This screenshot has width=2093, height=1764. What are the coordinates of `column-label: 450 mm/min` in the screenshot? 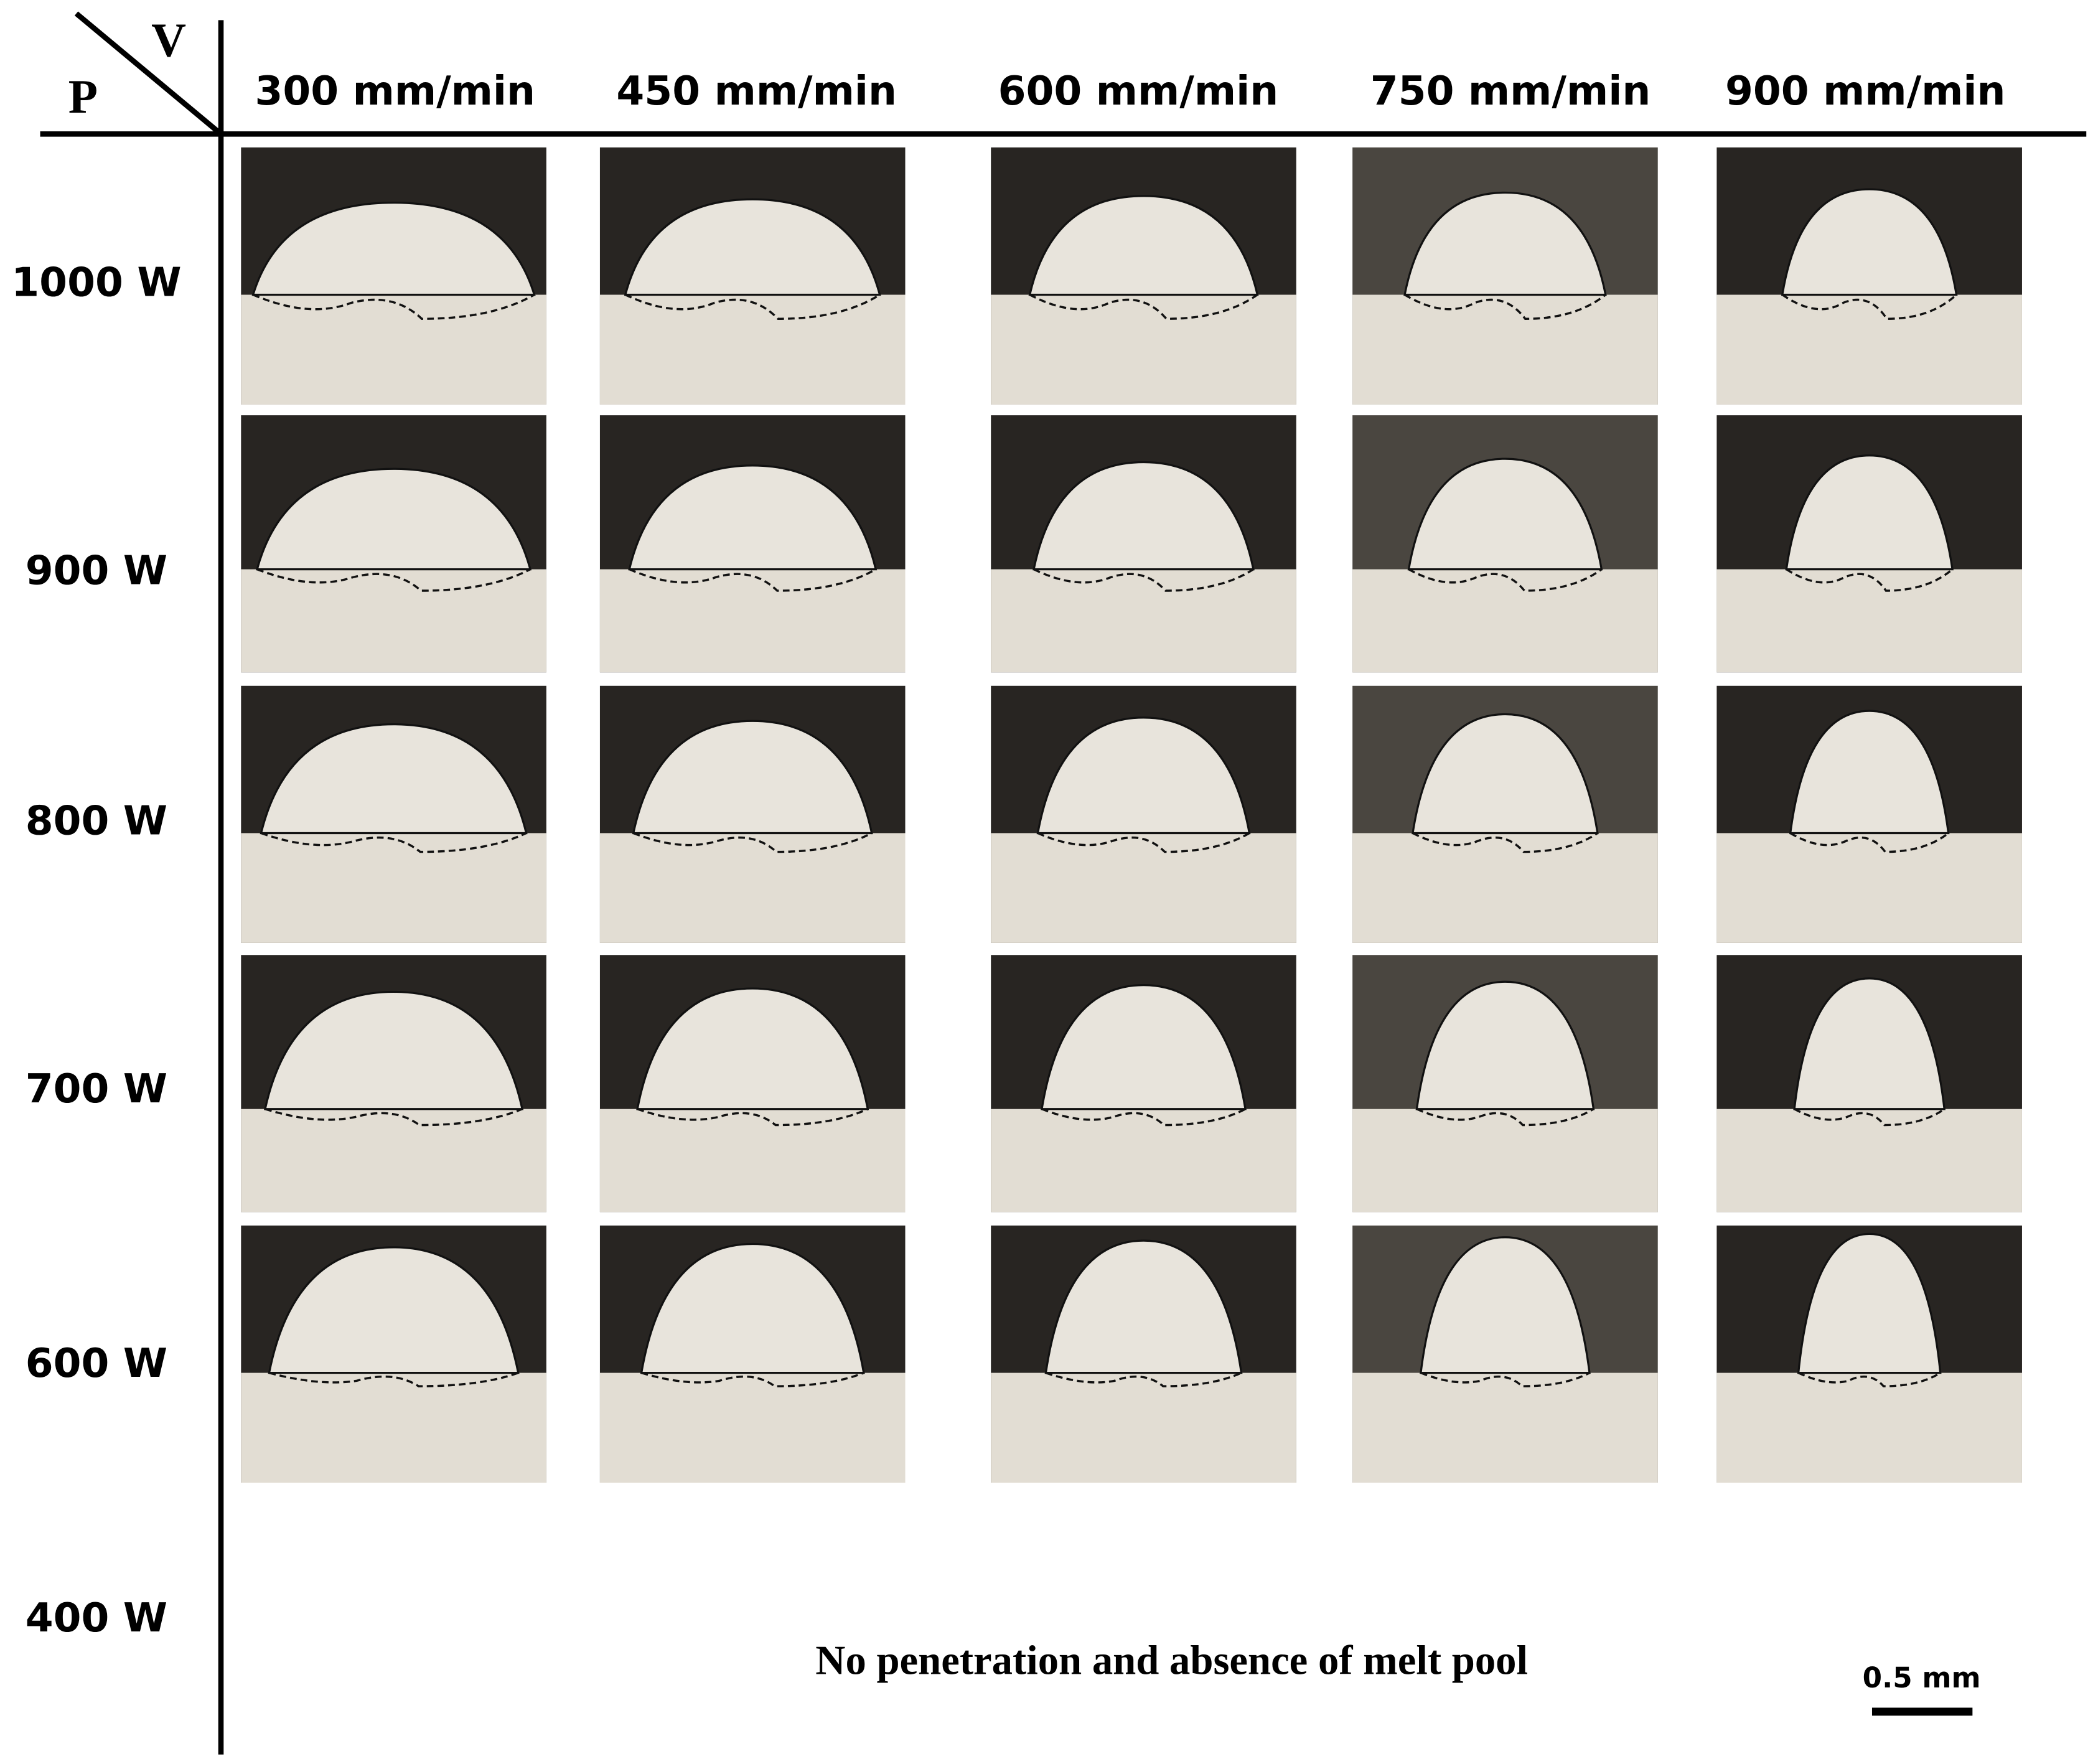 It's located at (756, 91).